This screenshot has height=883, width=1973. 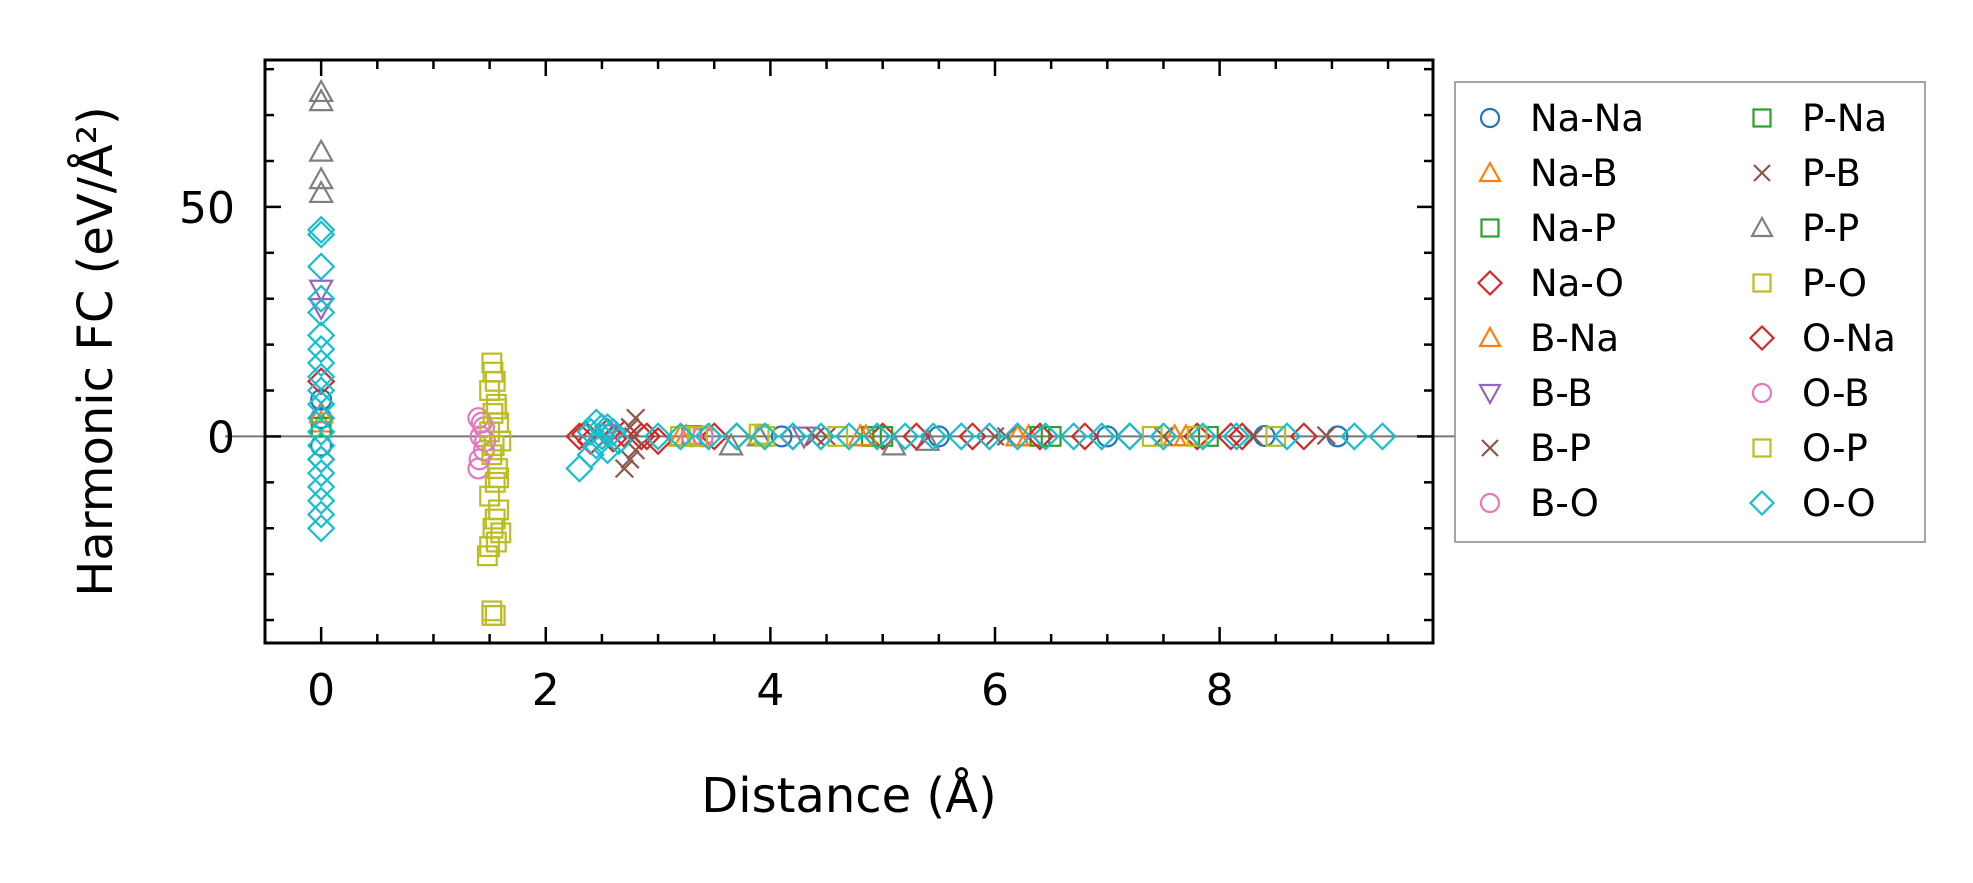 What do you see at coordinates (1574, 173) in the screenshot?
I see `legend-label: Na-B` at bounding box center [1574, 173].